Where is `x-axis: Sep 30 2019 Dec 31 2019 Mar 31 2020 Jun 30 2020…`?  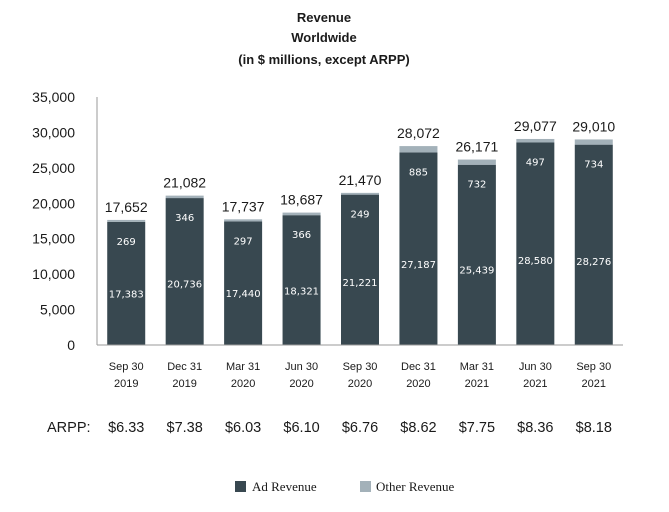
x-axis: Sep 30 2019 Dec 31 2019 Mar 31 2020 Jun 30 2020… is located at coordinates (360, 367).